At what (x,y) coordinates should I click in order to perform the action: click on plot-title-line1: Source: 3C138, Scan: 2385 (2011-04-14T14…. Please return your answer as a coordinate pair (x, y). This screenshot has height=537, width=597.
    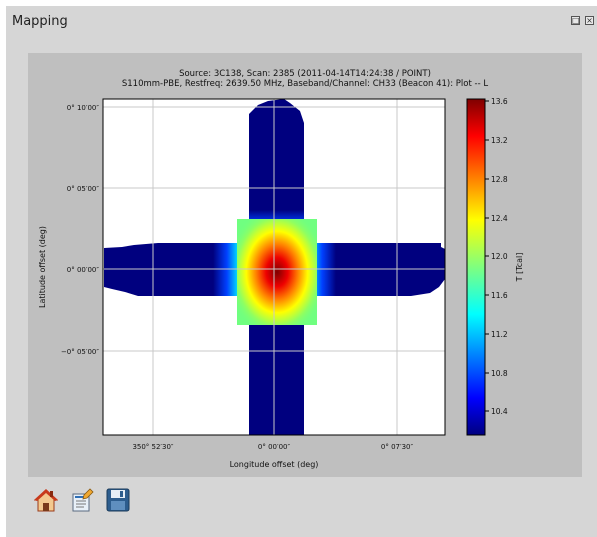
    Looking at the image, I should click on (305, 74).